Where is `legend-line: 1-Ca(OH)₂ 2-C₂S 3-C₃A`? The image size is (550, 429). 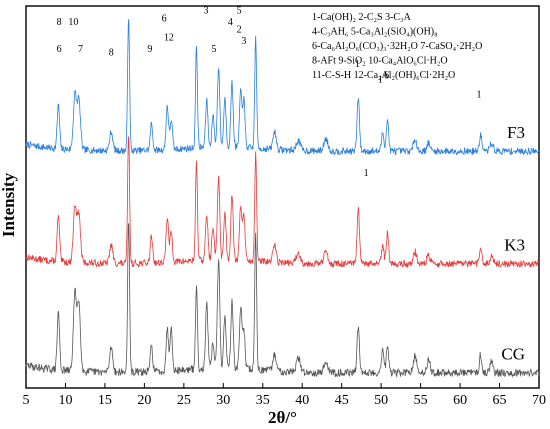
legend-line: 1-Ca(OH)₂ 2-C₂S 3-C₃A is located at coordinates (362, 17).